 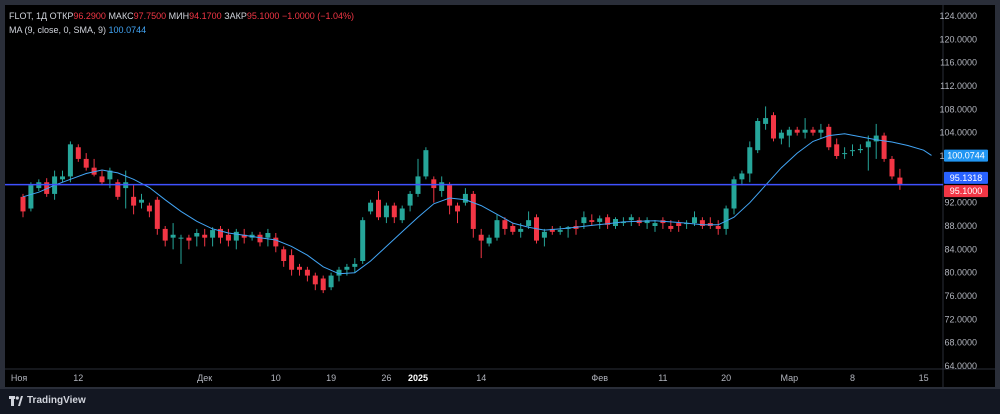 What do you see at coordinates (966, 155) in the screenshot?
I see `price-label: 100.0744` at bounding box center [966, 155].